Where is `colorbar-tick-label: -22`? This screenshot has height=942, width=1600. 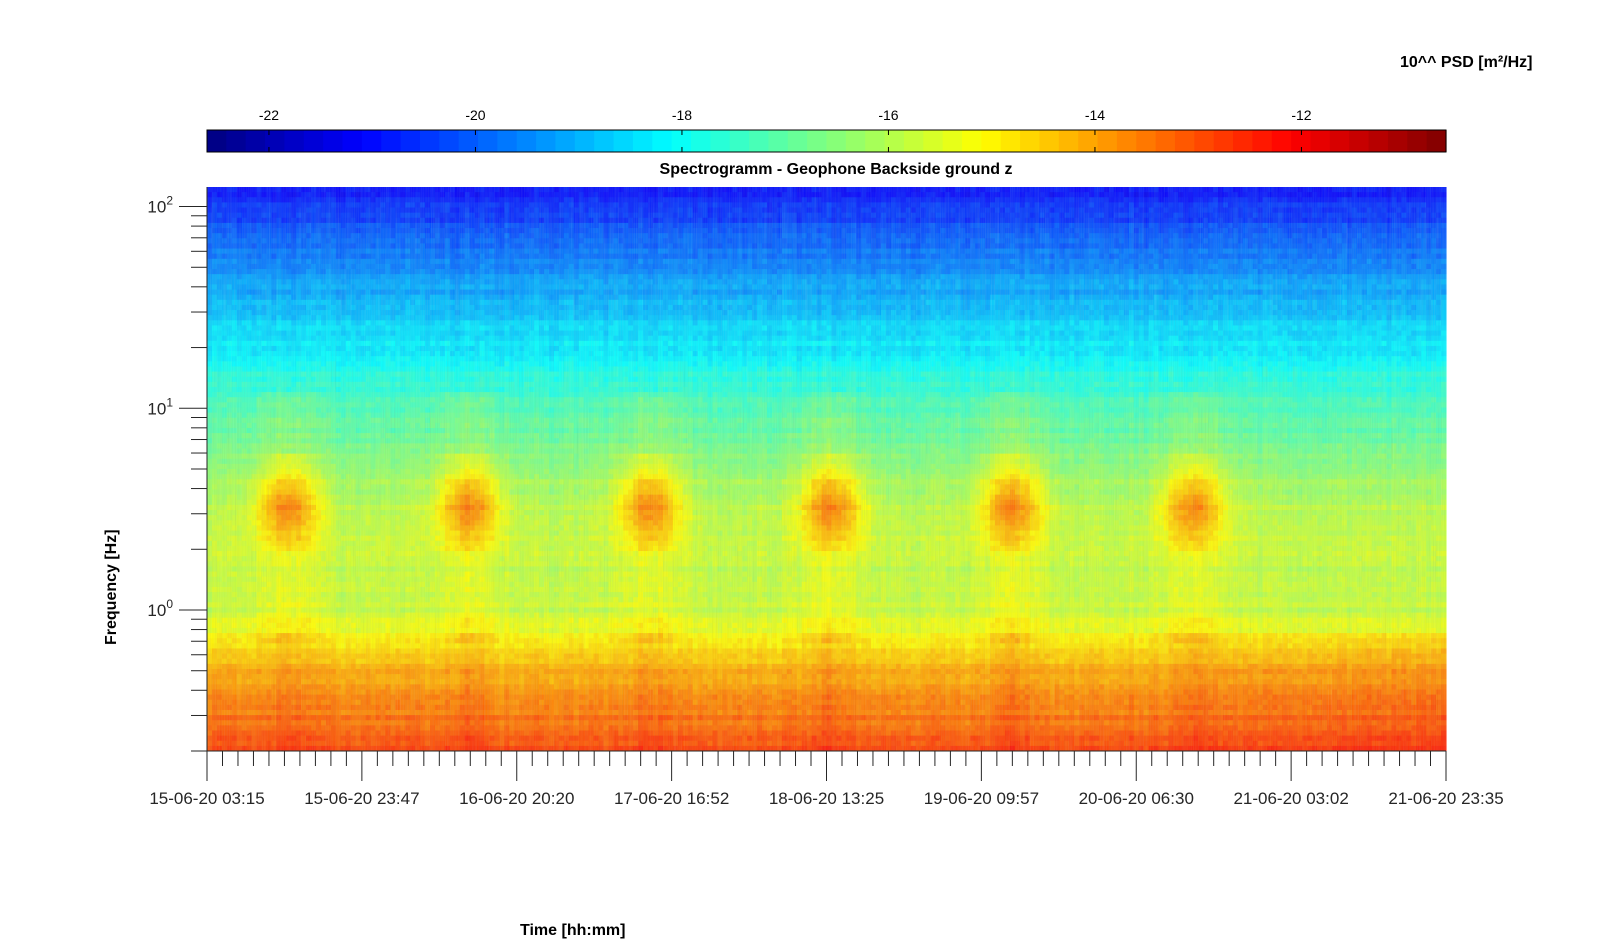
colorbar-tick-label: -22 is located at coordinates (269, 115).